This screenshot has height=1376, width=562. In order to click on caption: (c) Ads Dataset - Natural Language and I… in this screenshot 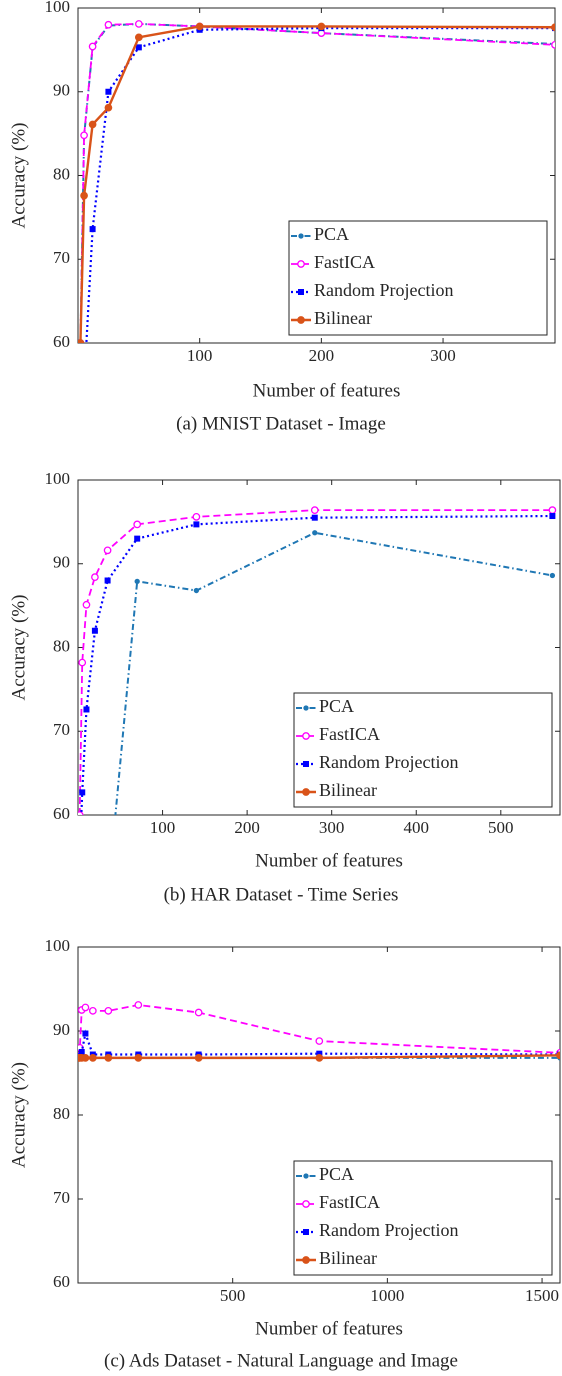, I will do `click(281, 1360)`.